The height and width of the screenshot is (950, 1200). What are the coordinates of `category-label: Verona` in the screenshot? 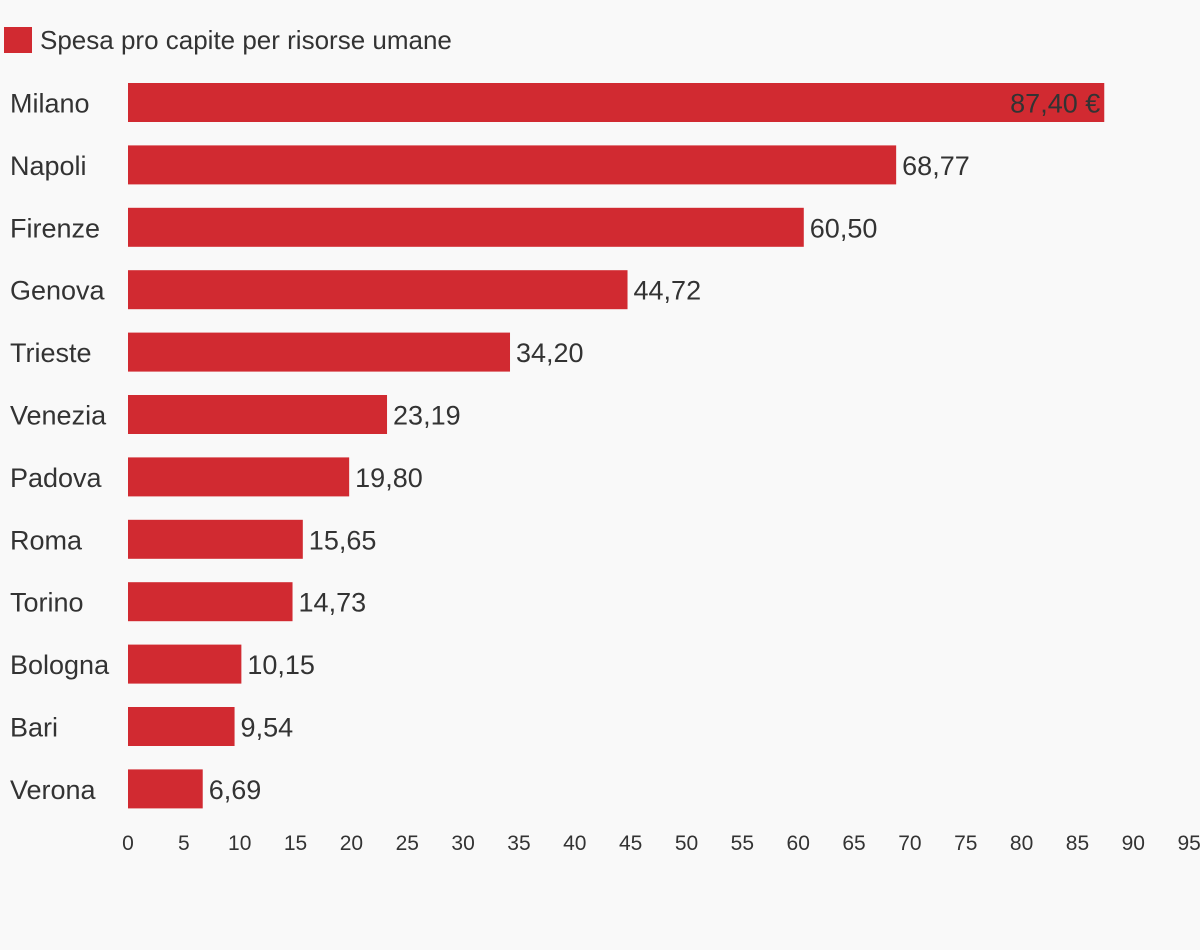 It's located at (53, 790).